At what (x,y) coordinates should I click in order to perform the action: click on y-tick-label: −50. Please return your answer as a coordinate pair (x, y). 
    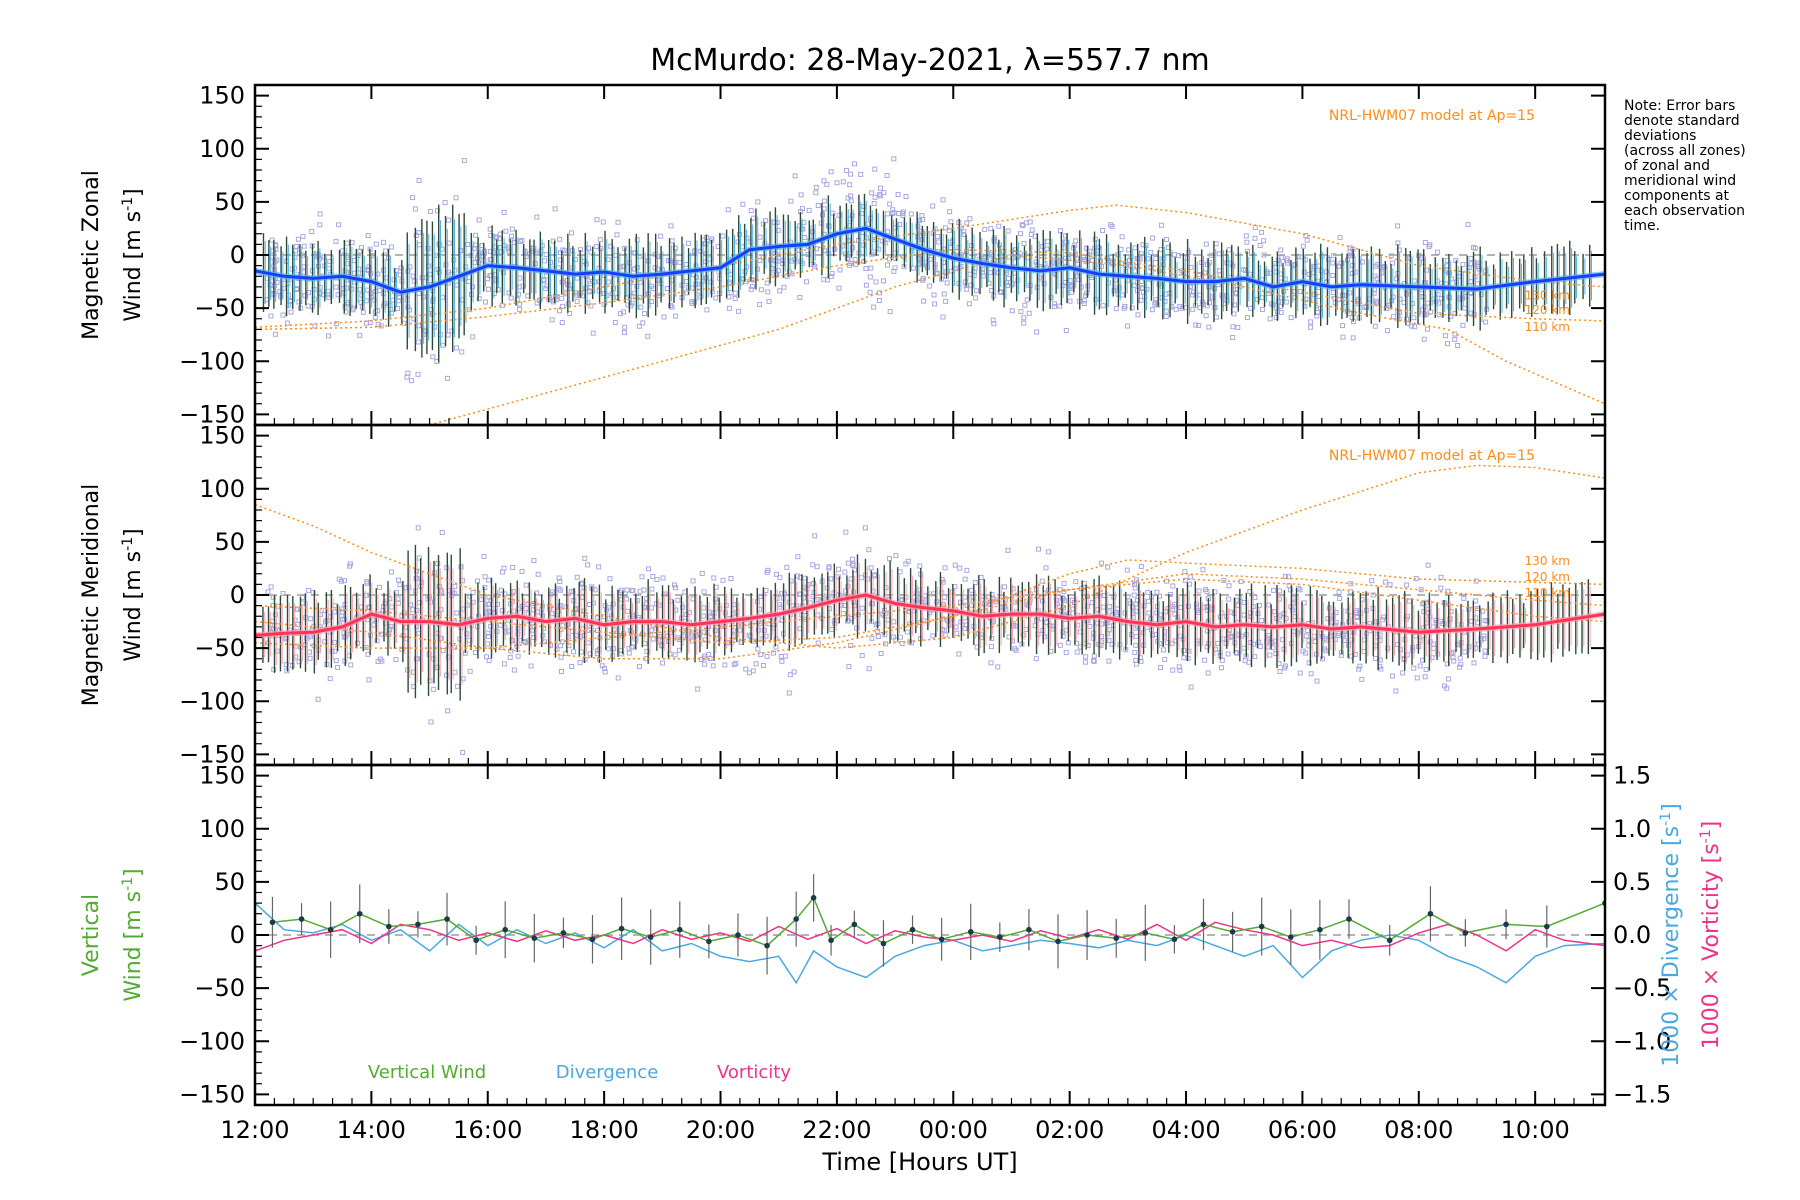
    Looking at the image, I should click on (219, 988).